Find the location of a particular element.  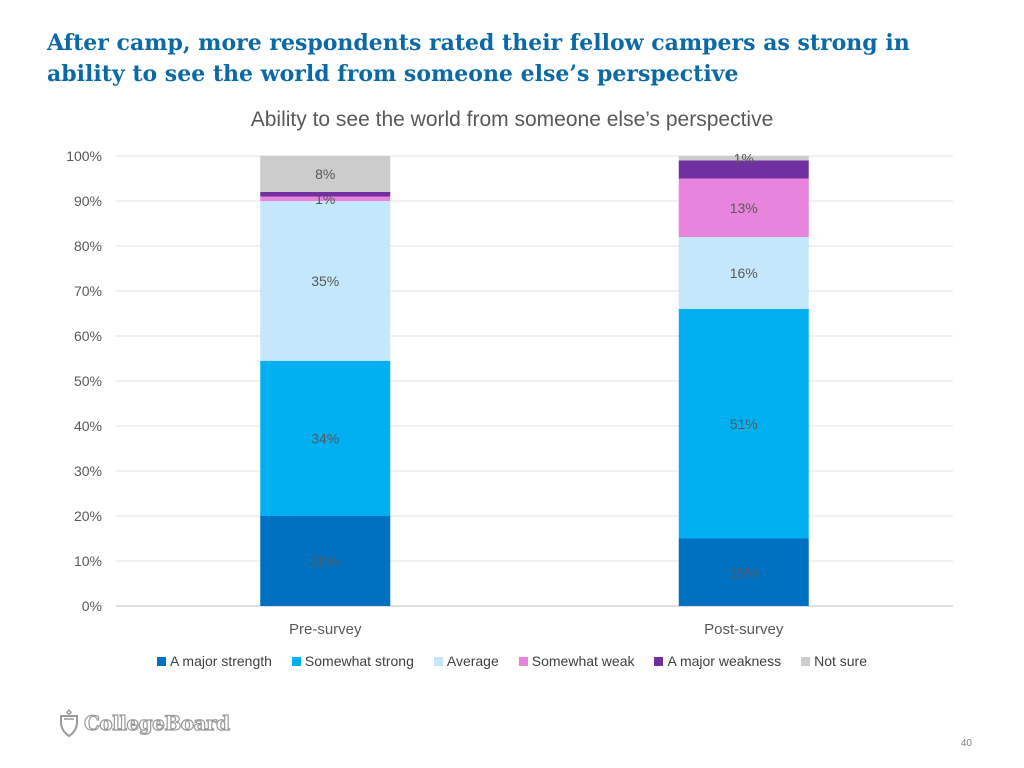

data-label: 13% is located at coordinates (744, 208).